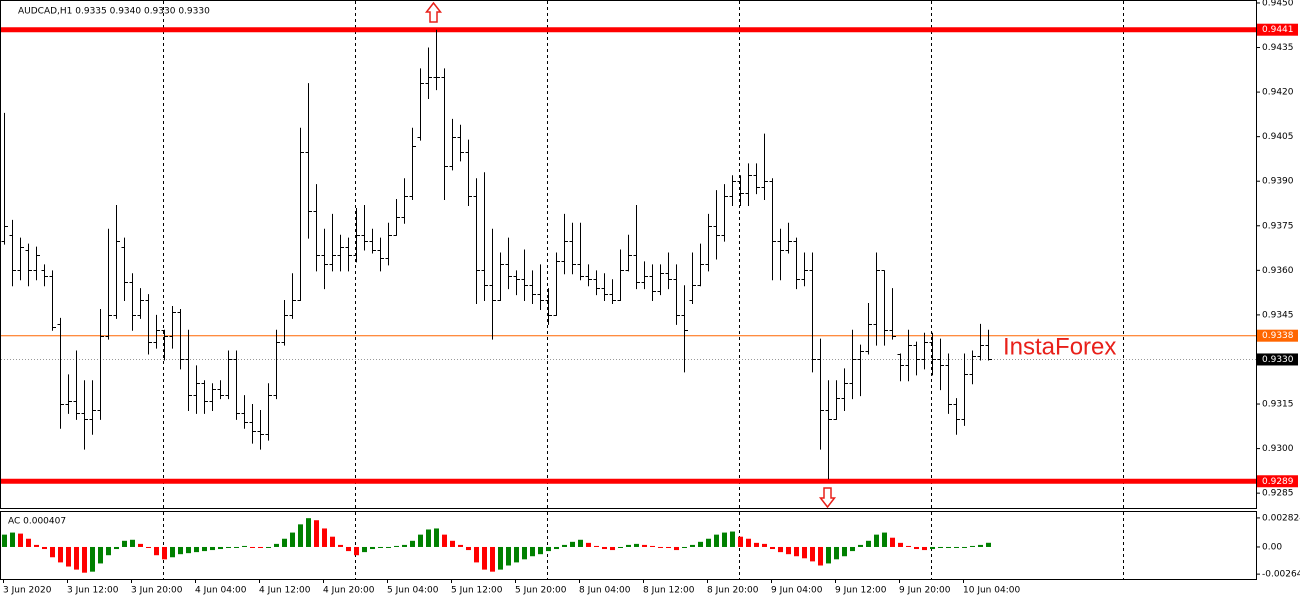  What do you see at coordinates (861, 591) in the screenshot?
I see `x-tick-label: 9 Jun 12:00` at bounding box center [861, 591].